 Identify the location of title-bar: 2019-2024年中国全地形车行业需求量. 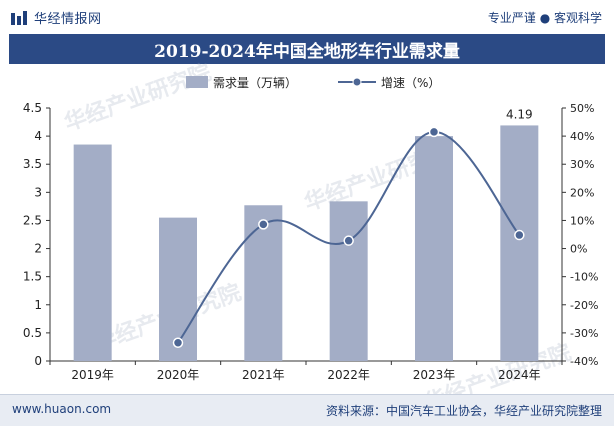
(307, 49).